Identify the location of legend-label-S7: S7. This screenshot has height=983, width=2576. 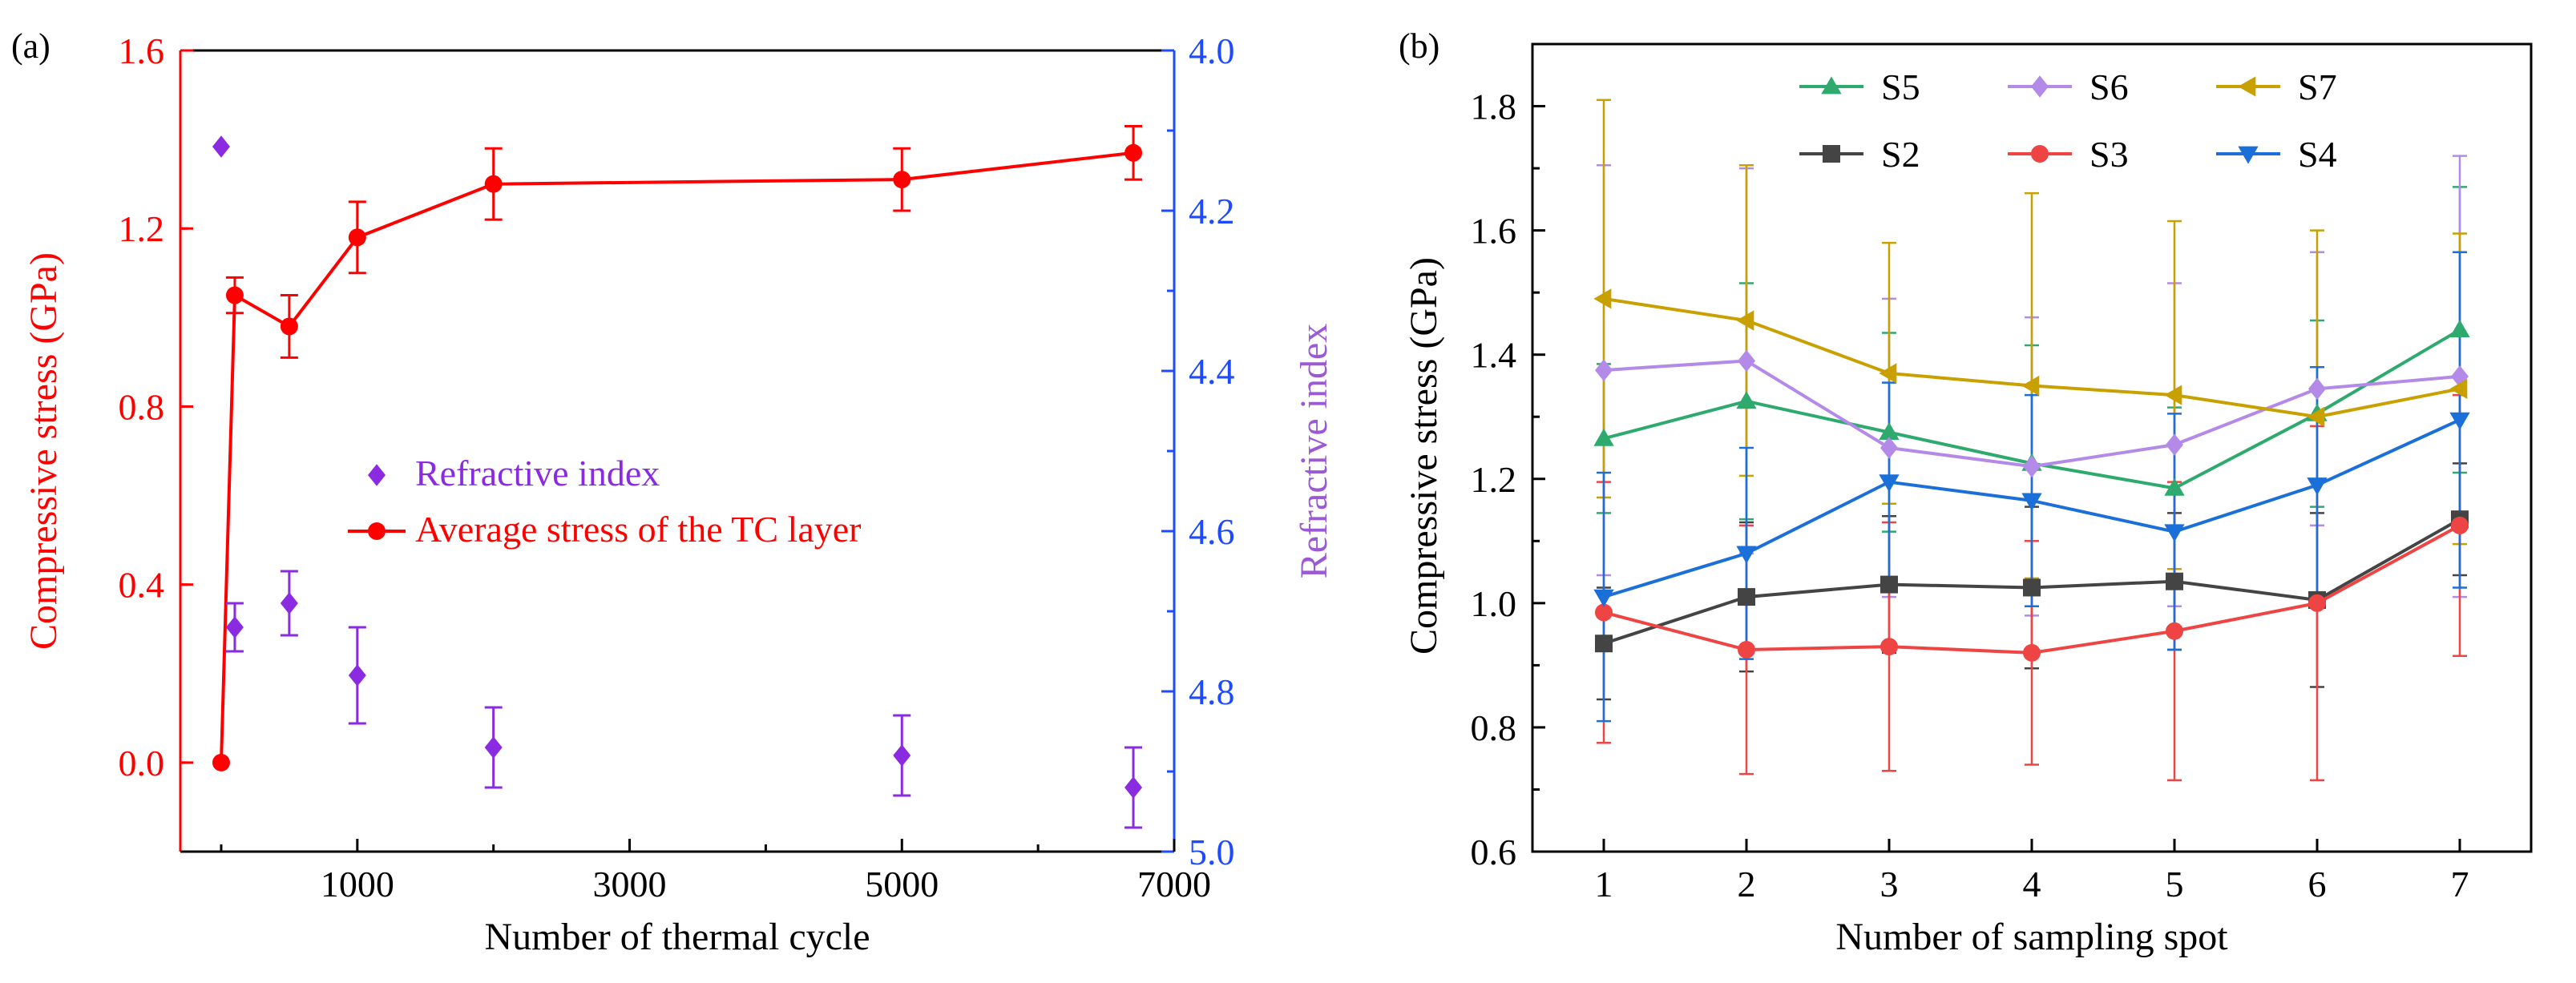
(2317, 86).